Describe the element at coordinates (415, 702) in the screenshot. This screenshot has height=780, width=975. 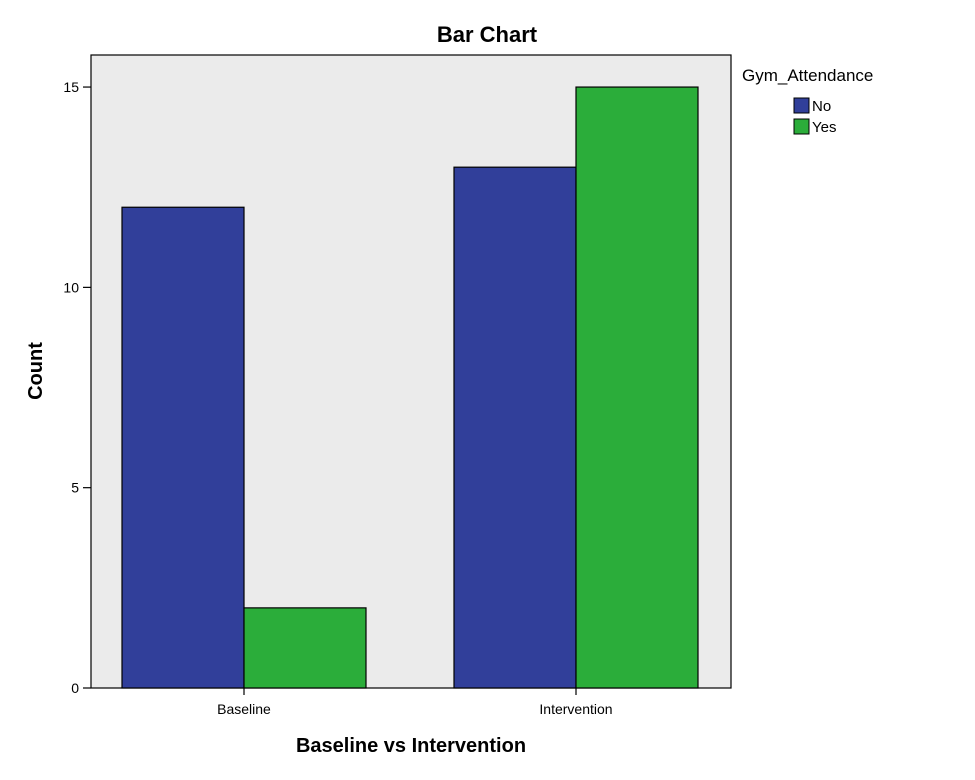
I see `x-axis: Baseline Intervention` at that location.